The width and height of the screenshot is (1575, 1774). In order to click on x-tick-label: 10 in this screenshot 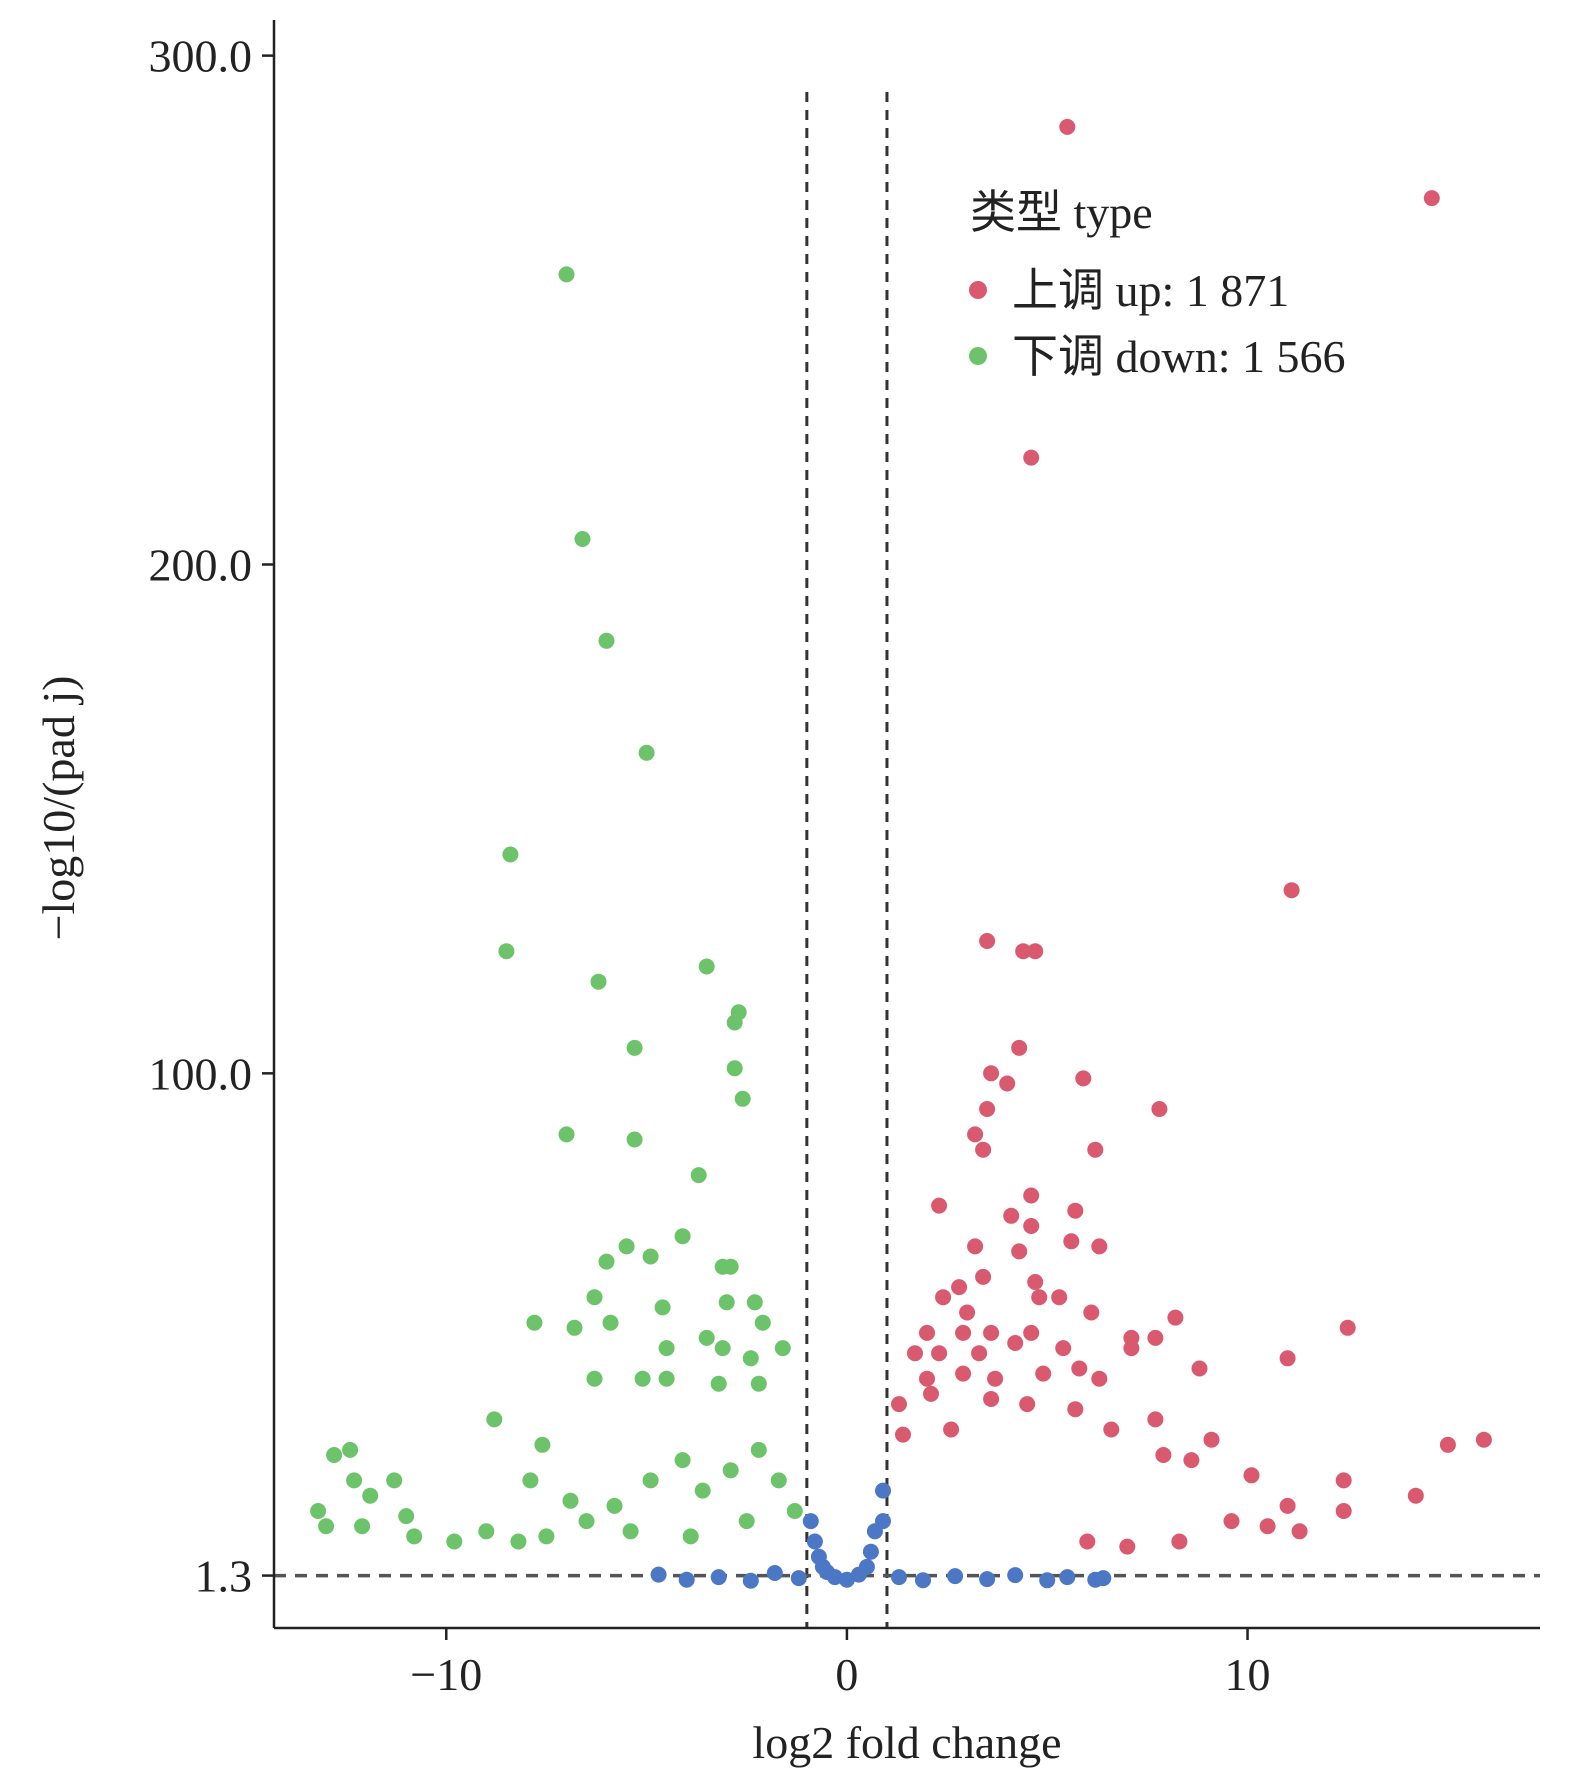, I will do `click(1248, 1674)`.